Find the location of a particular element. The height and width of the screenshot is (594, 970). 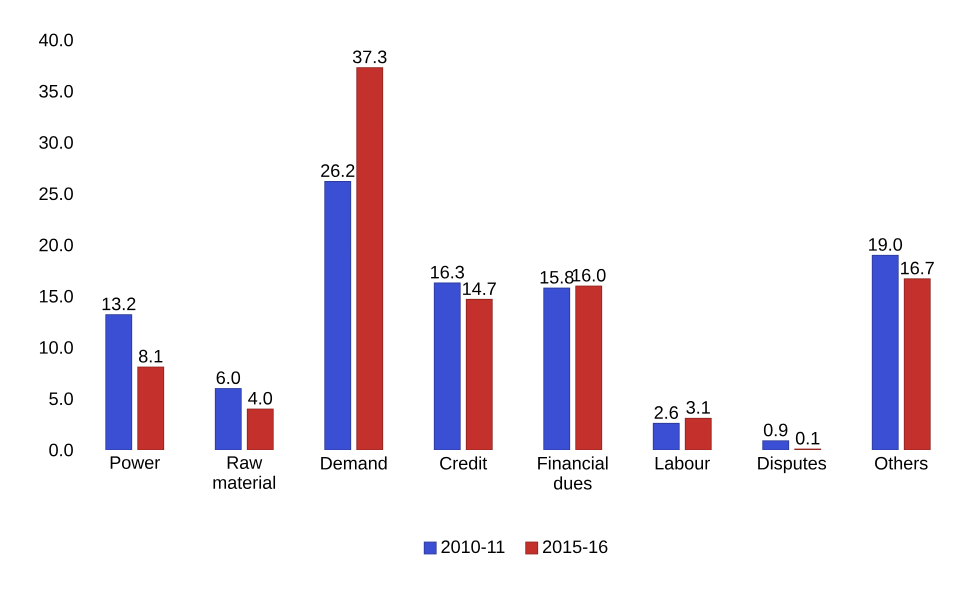

y-tick-label: 20.0 is located at coordinates (56, 245).